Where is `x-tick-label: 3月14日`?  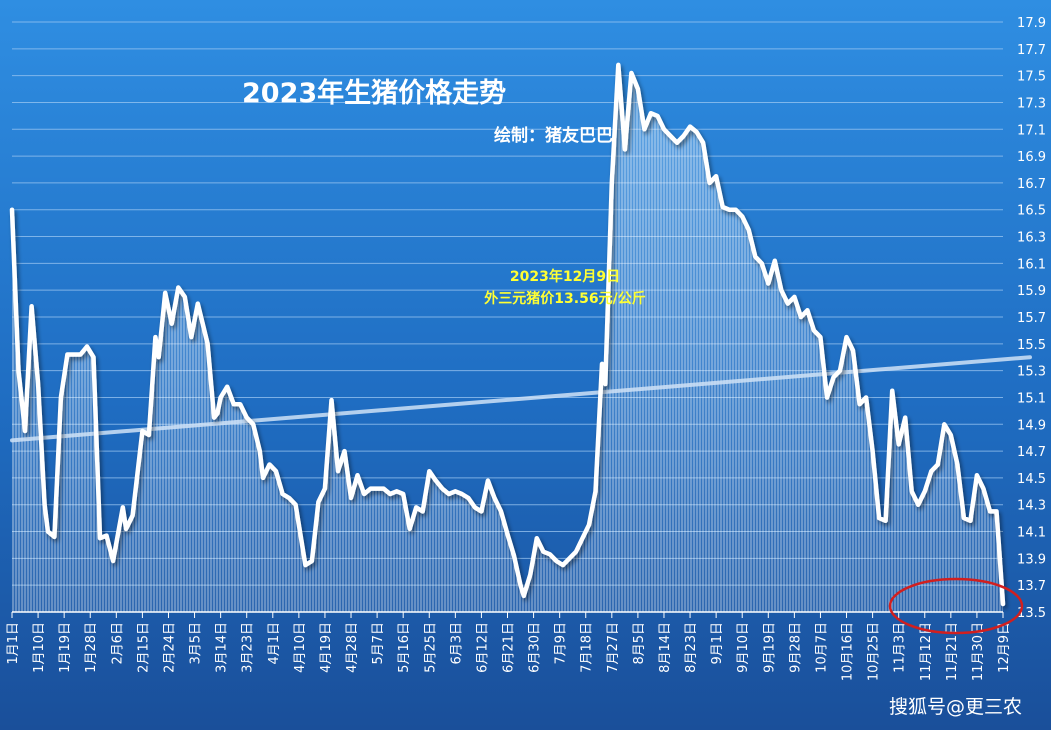
x-tick-label: 3月14日 is located at coordinates (222, 647).